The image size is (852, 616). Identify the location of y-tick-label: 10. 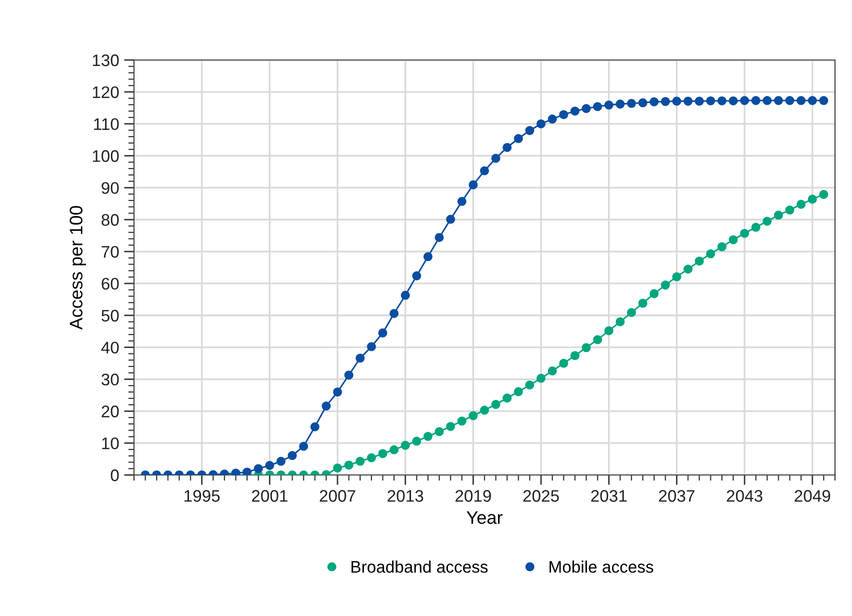
(110, 443).